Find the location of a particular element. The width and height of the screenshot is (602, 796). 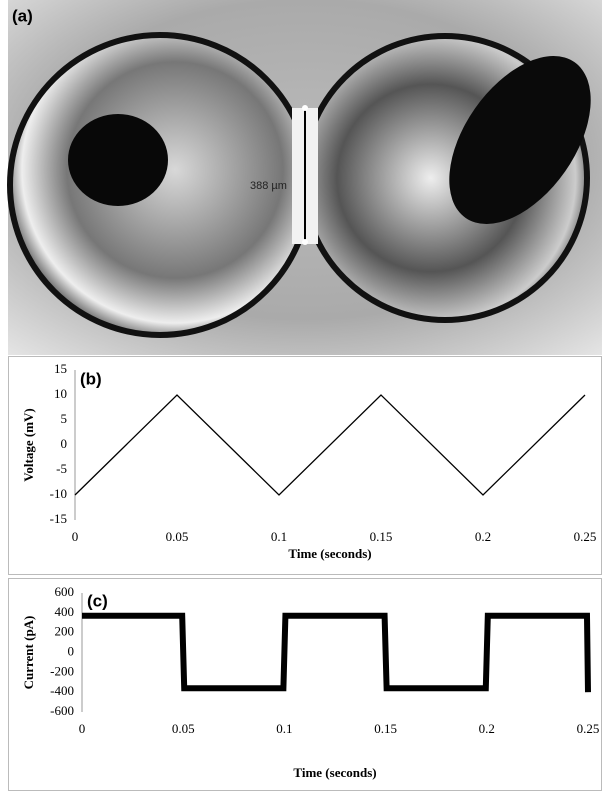

y-axis-label: Voltage (mV) is located at coordinates (28, 445).